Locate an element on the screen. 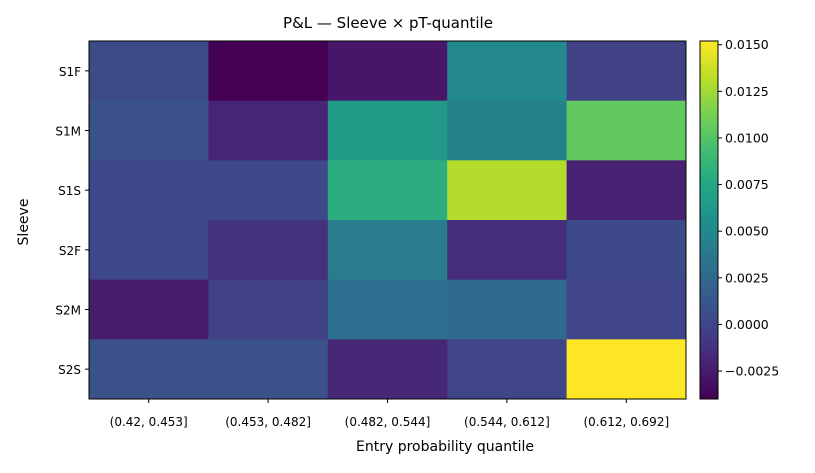  colorbar is located at coordinates (709, 220).